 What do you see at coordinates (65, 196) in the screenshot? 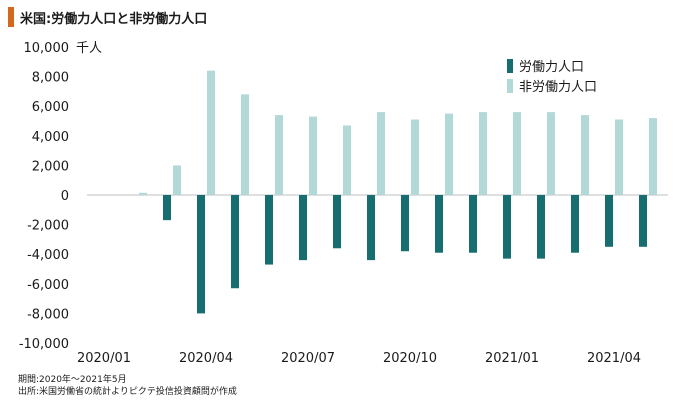
I see `y-tick-label: 0` at bounding box center [65, 196].